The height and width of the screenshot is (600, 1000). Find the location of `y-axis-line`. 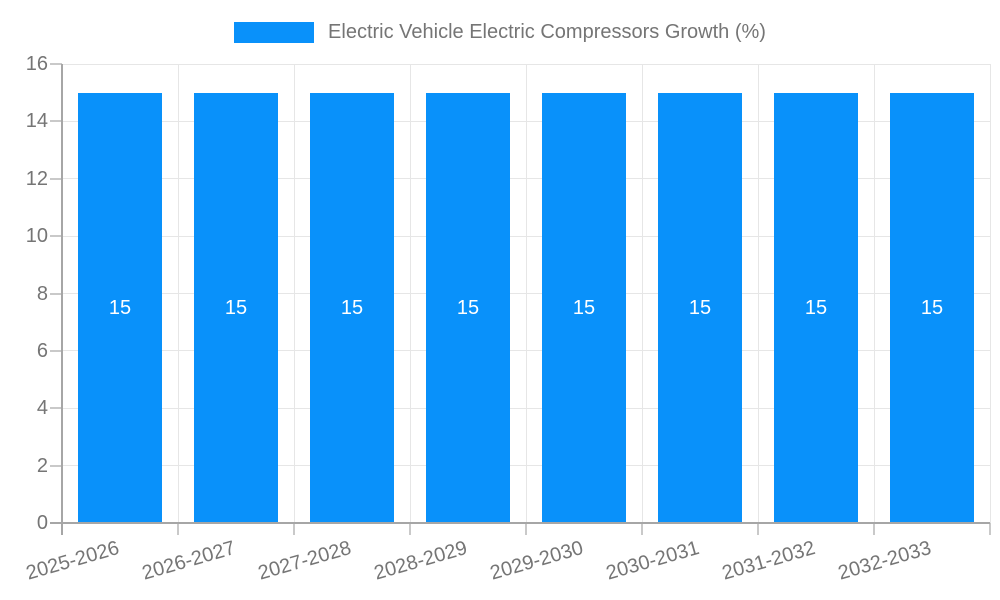

y-axis-line is located at coordinates (62, 299).